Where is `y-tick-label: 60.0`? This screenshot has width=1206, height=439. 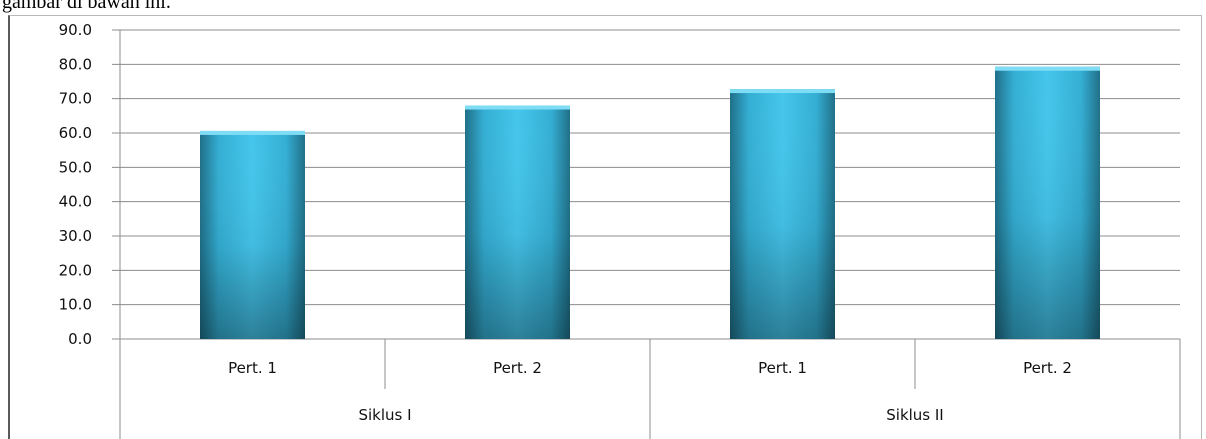 y-tick-label: 60.0 is located at coordinates (75, 133).